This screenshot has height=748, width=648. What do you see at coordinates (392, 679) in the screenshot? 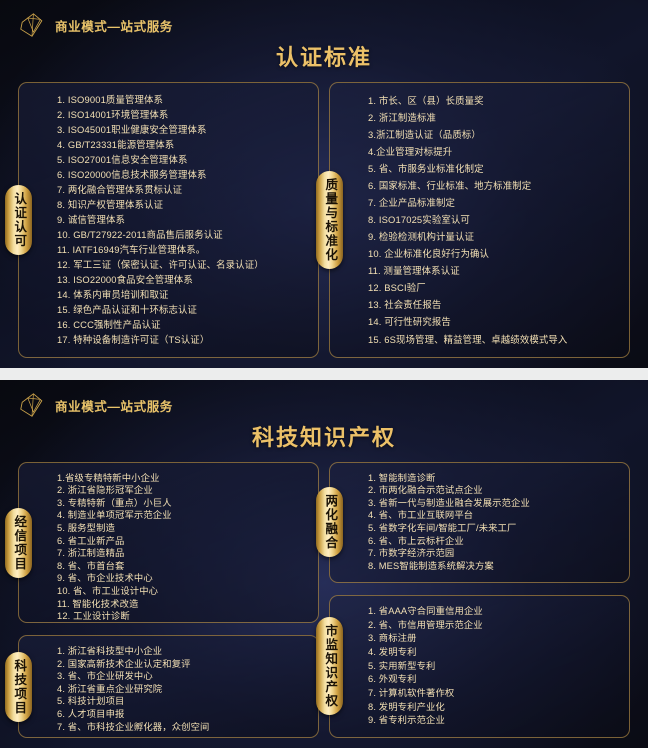
I see `list-item: 6. 外观专利` at bounding box center [392, 679].